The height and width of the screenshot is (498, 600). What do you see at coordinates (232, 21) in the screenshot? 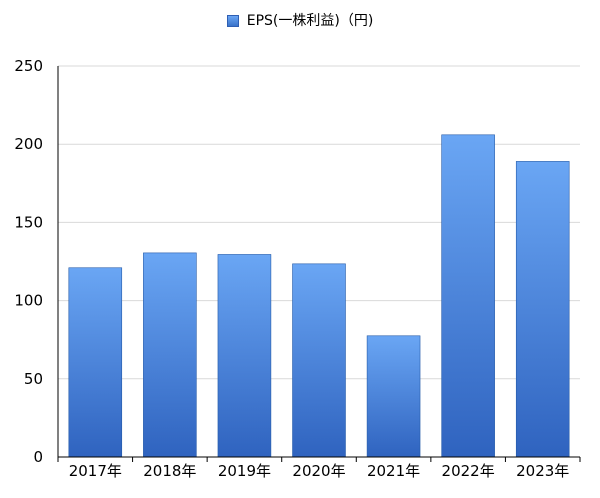
I see `legend-swatch` at bounding box center [232, 21].